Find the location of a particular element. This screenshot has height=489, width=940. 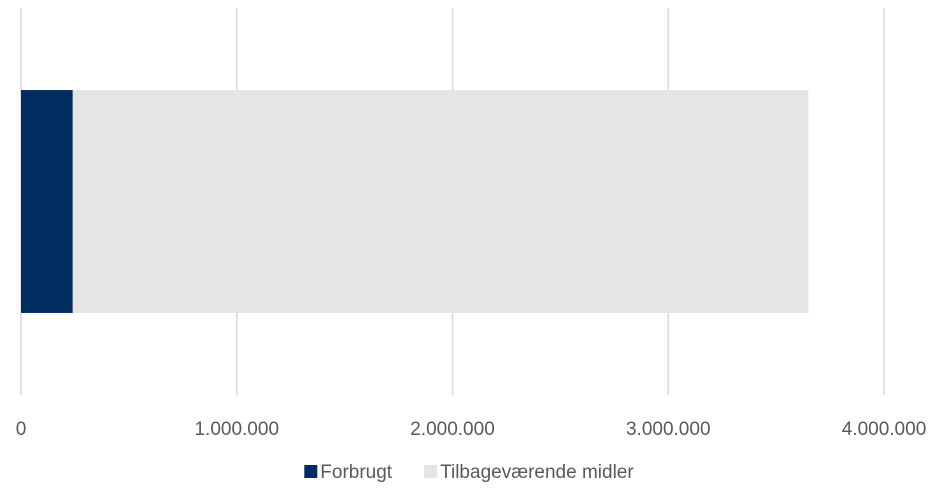

x-tick-label: 4.000.000 is located at coordinates (884, 429).